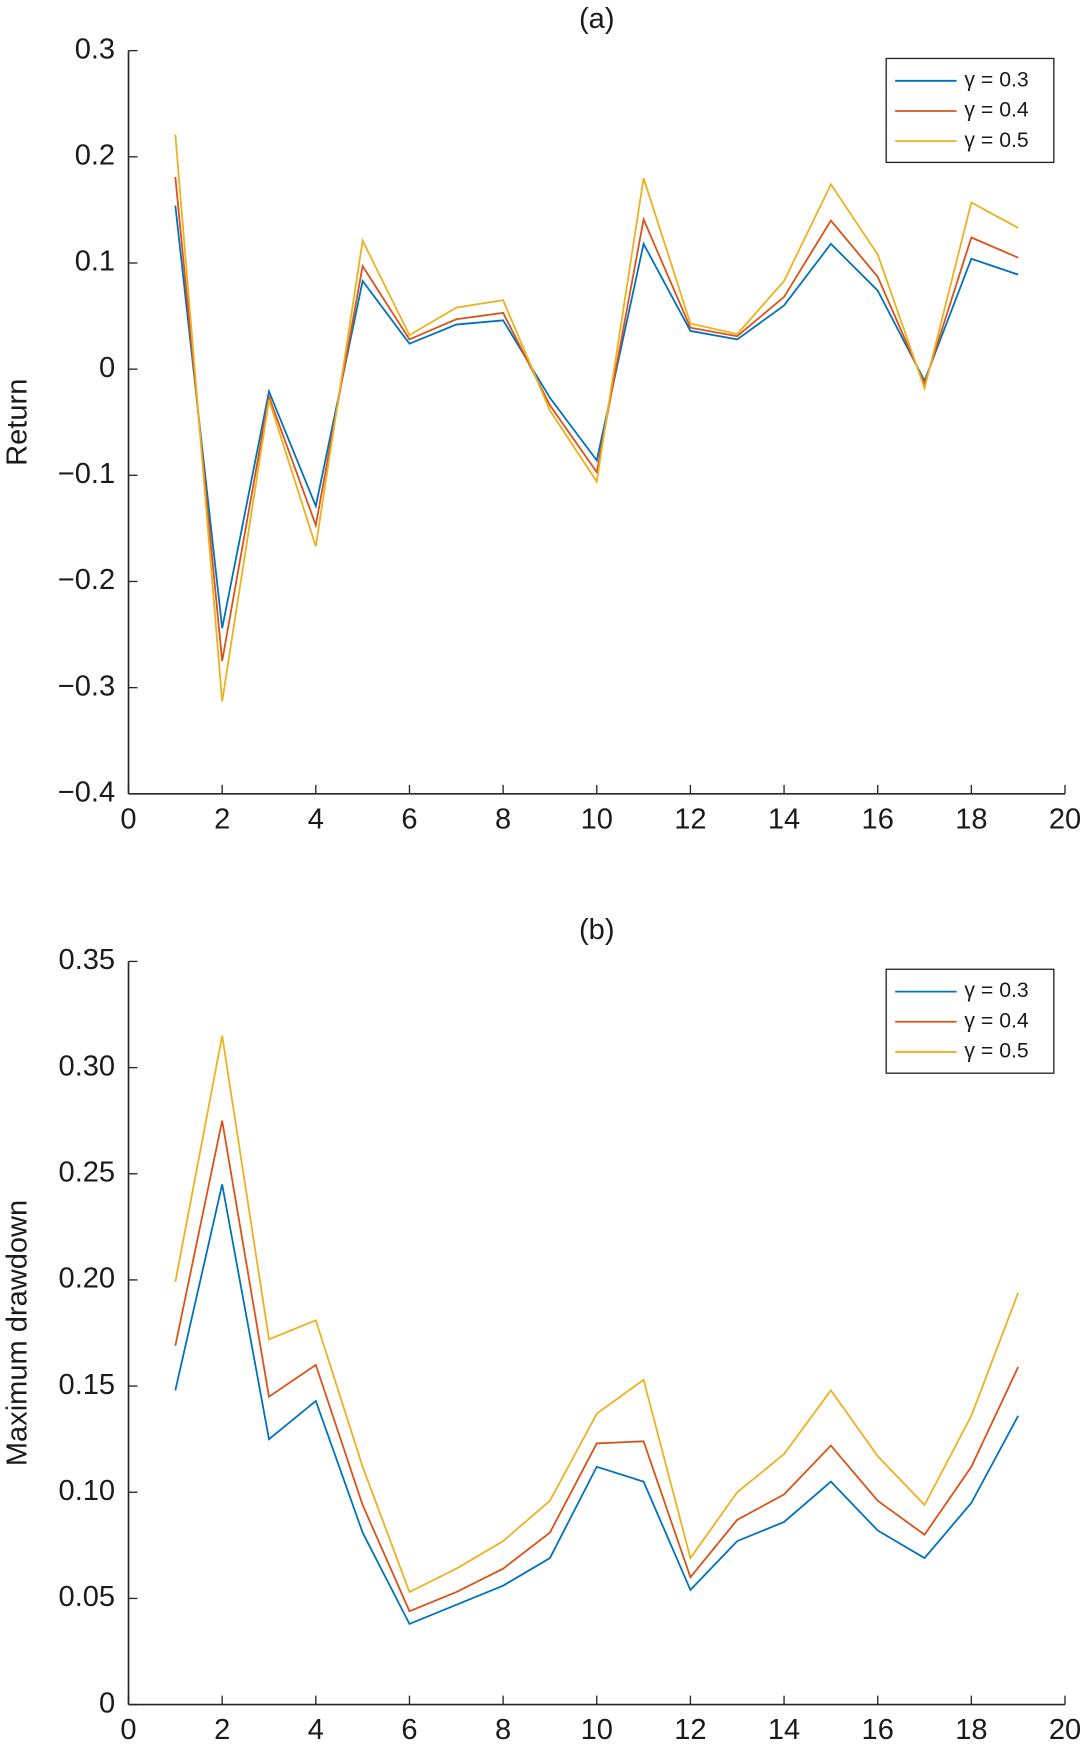 This screenshot has height=1753, width=1084. What do you see at coordinates (87, 1385) in the screenshot?
I see `y-tick-label: 0.15` at bounding box center [87, 1385].